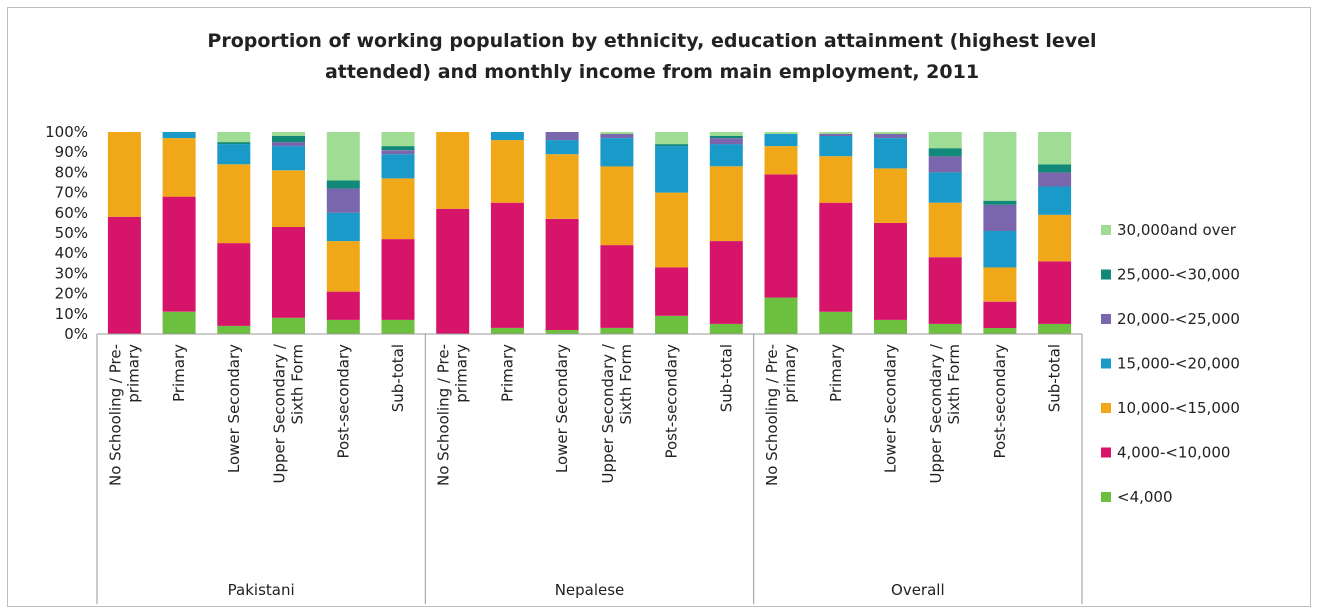 The height and width of the screenshot is (616, 1322). Describe the element at coordinates (1055, 378) in the screenshot. I see `category-label: Sub-total` at that location.